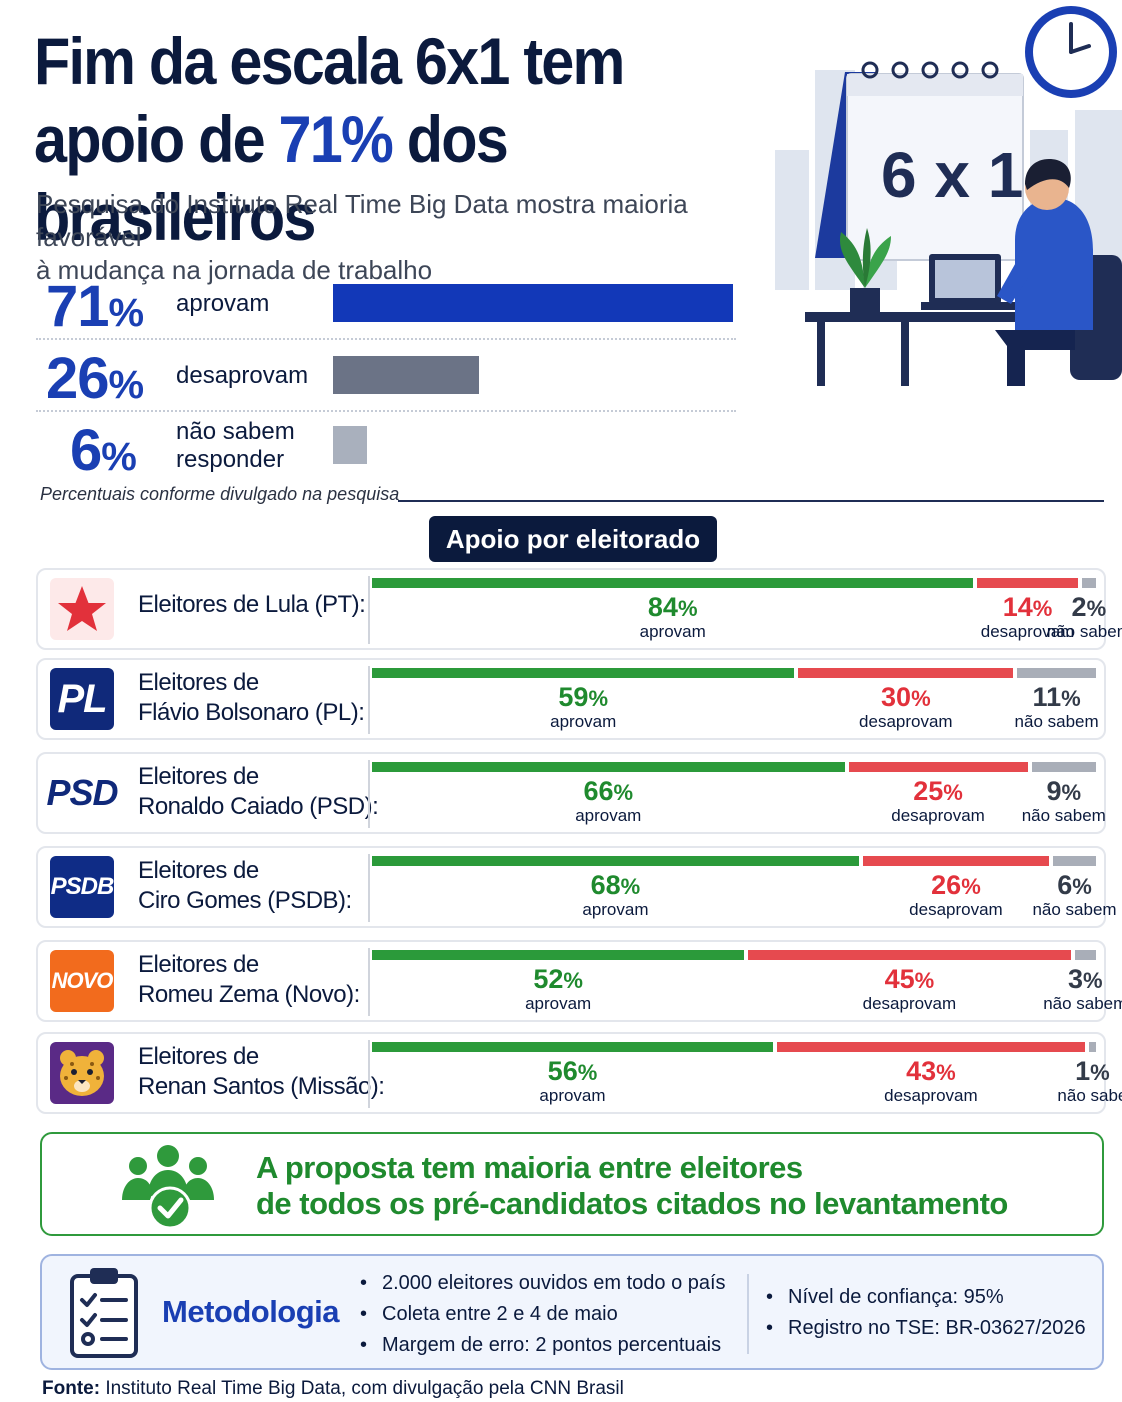  I want to click on data-label-value: 84, so click(662, 607).